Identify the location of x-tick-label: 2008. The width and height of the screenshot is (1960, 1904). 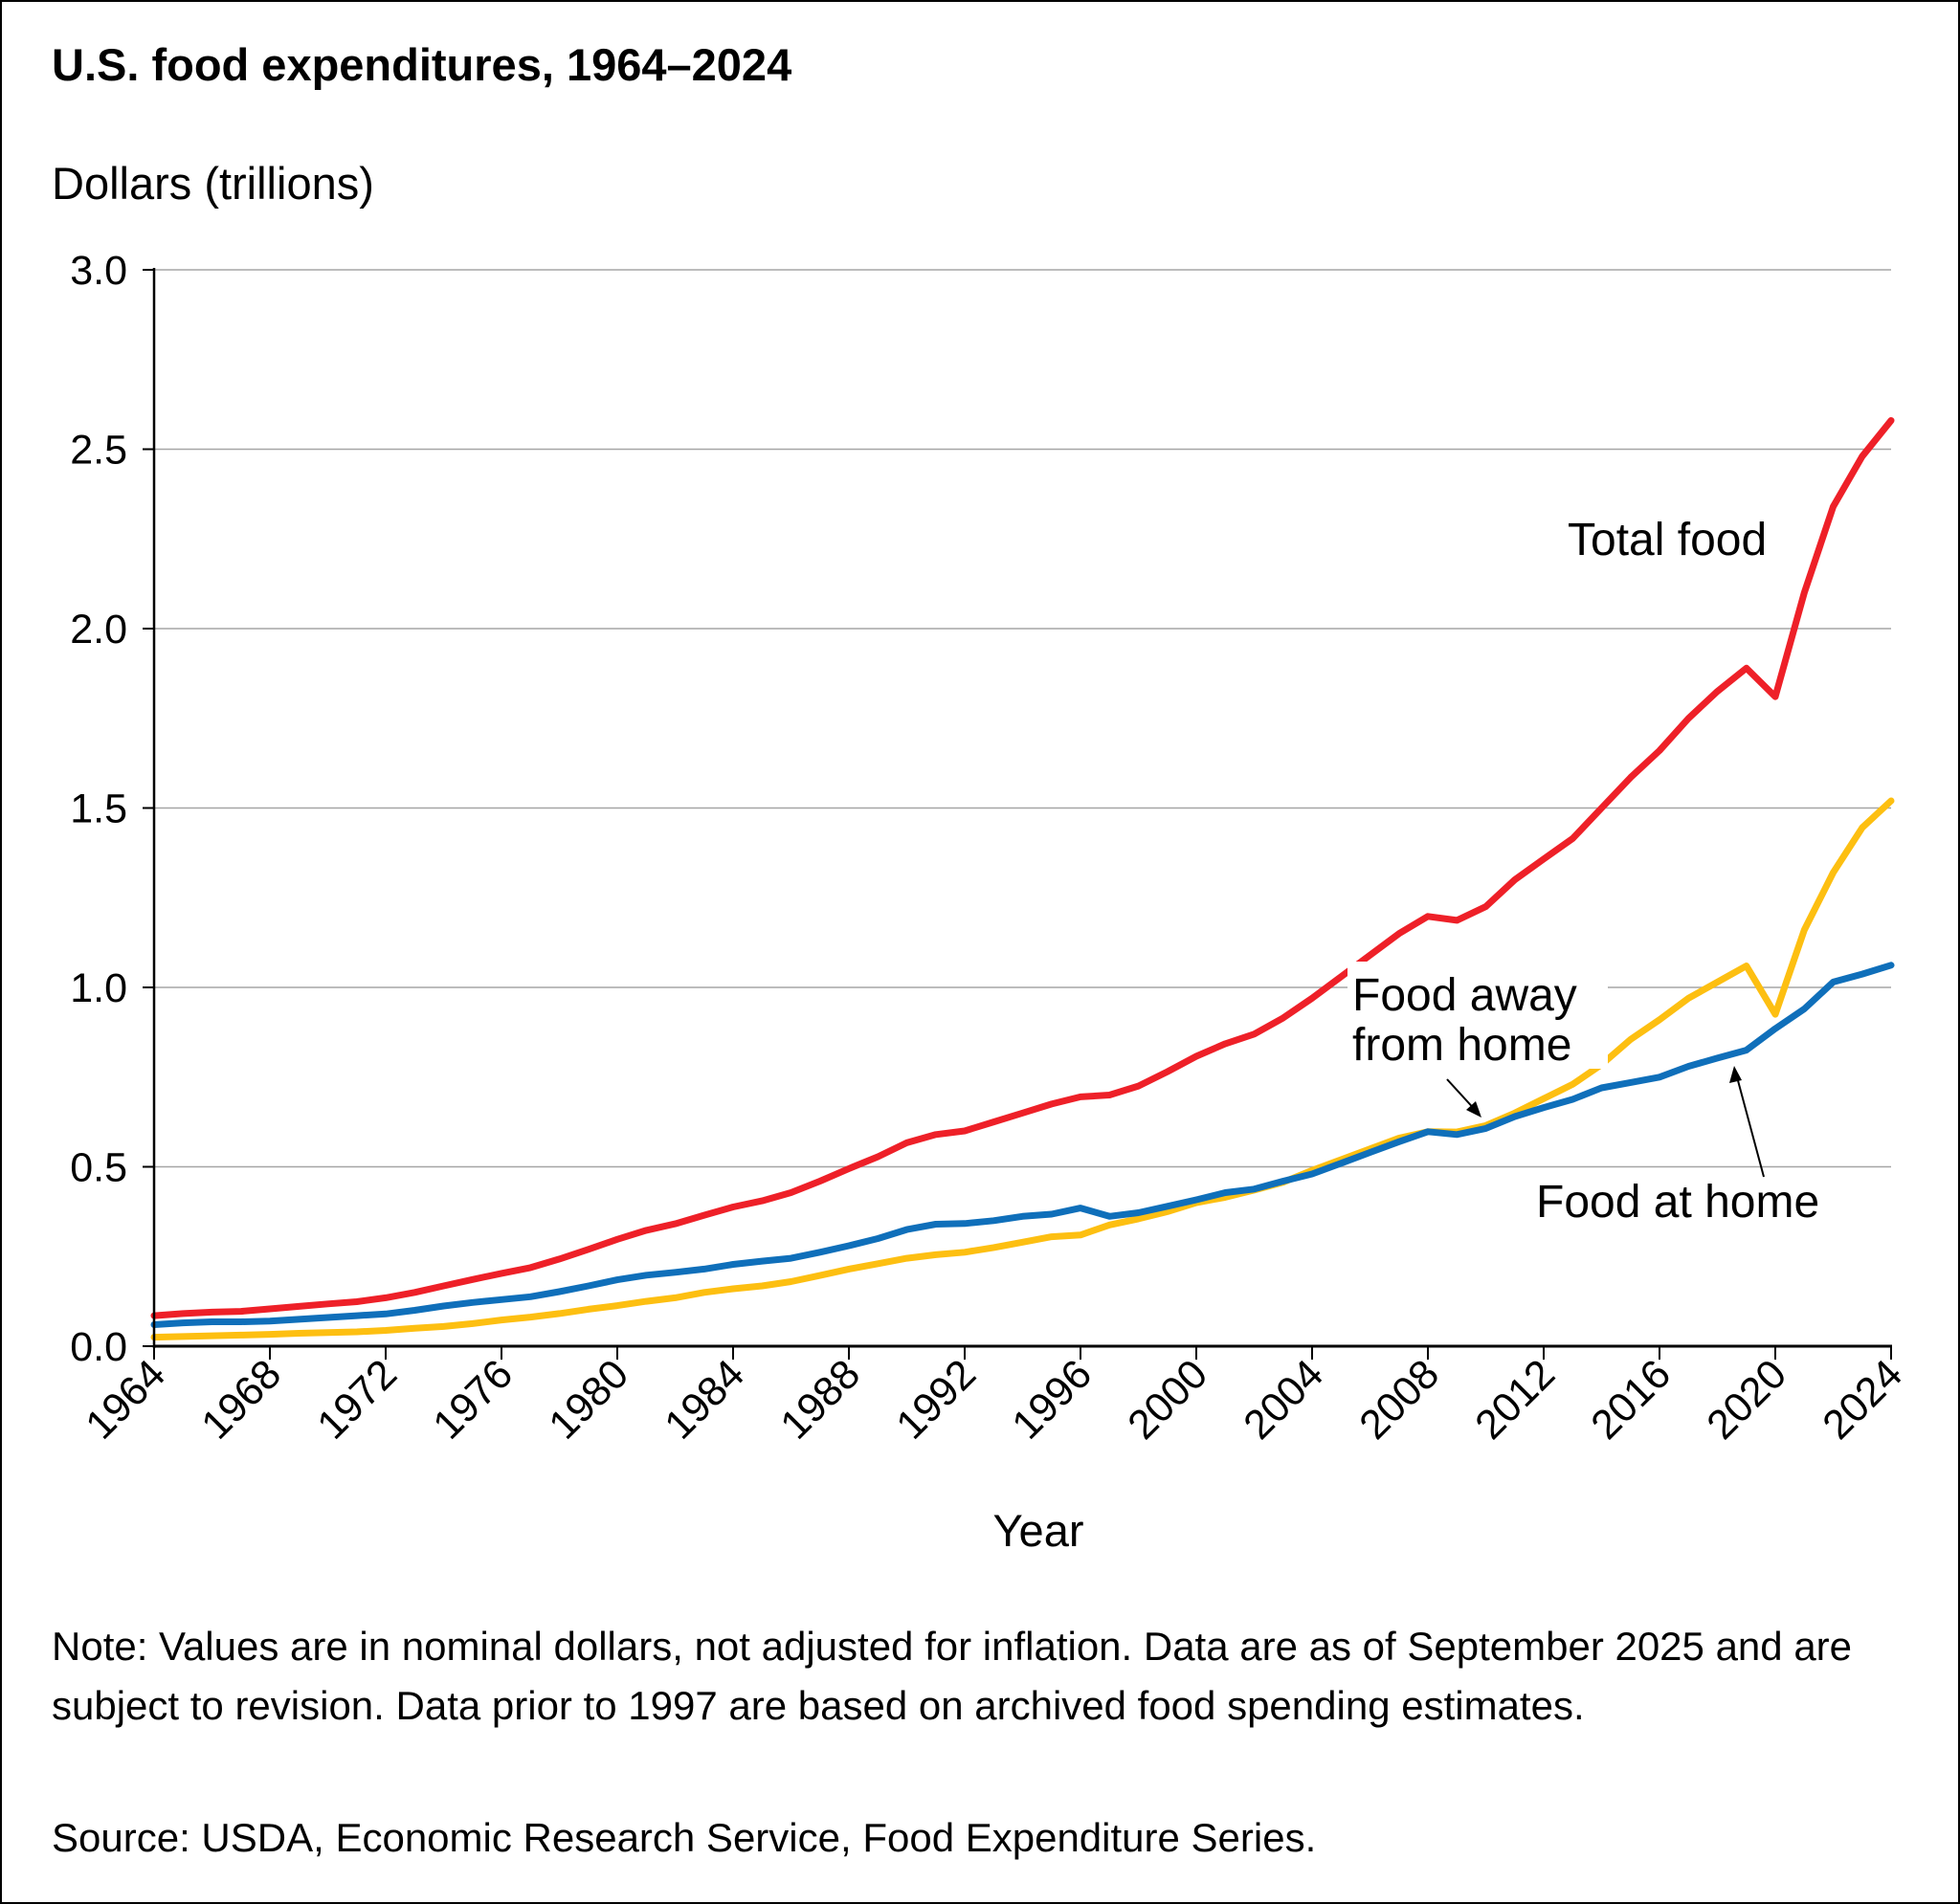
(1399, 1400).